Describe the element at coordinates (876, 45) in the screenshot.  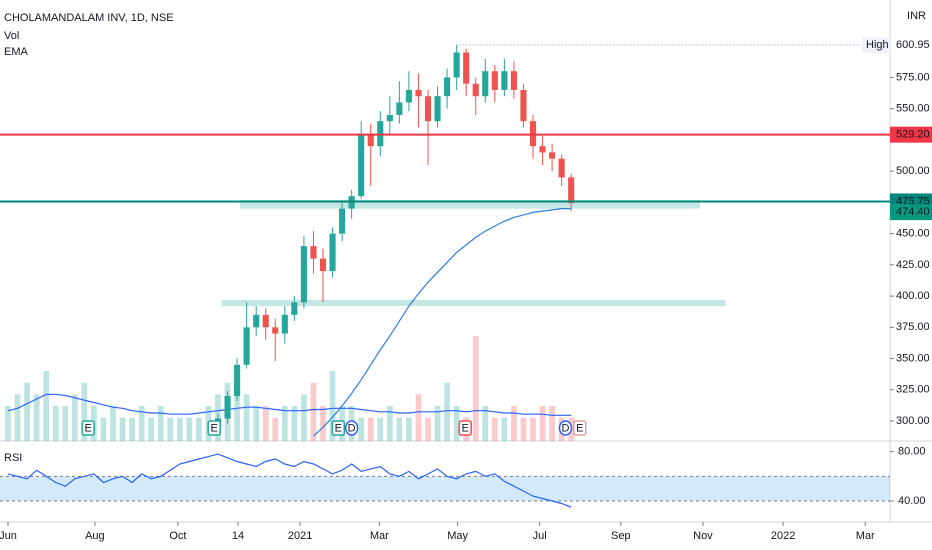
I see `high-tag-bg` at that location.